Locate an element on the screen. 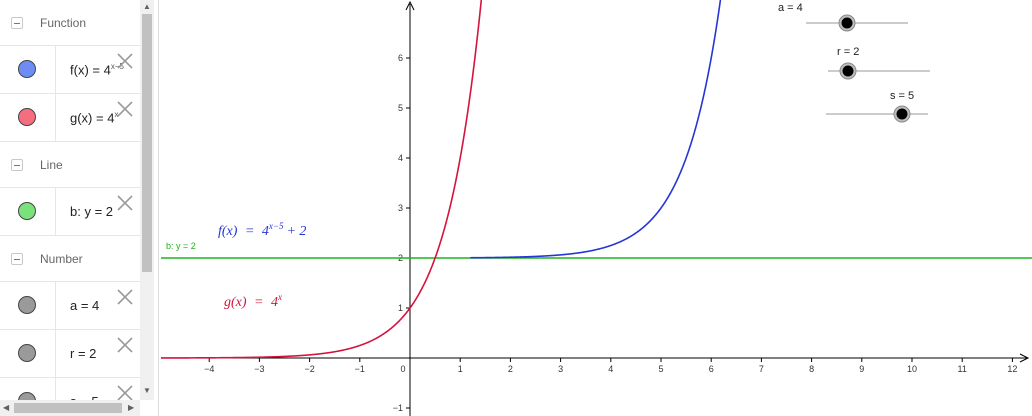  algebra-expression: b: y = 2 is located at coordinates (91, 211).